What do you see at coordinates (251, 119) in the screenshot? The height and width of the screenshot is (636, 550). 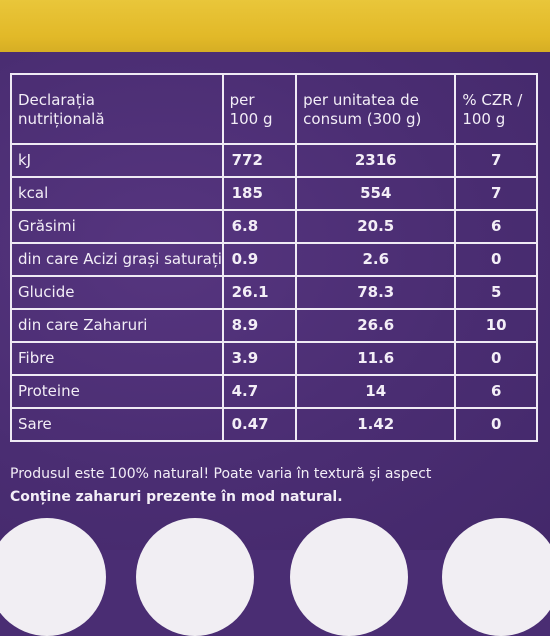 I see `header-per-100g-line2: 100 g` at bounding box center [251, 119].